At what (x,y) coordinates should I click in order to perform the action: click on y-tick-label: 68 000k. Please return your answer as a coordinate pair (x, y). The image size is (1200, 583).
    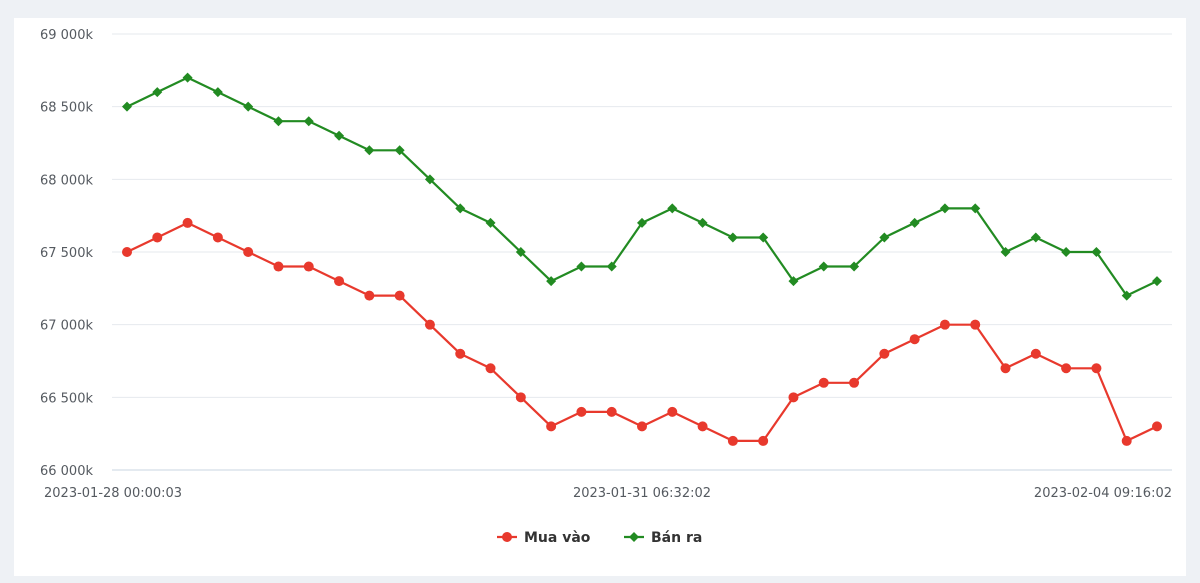
    Looking at the image, I should click on (66, 180).